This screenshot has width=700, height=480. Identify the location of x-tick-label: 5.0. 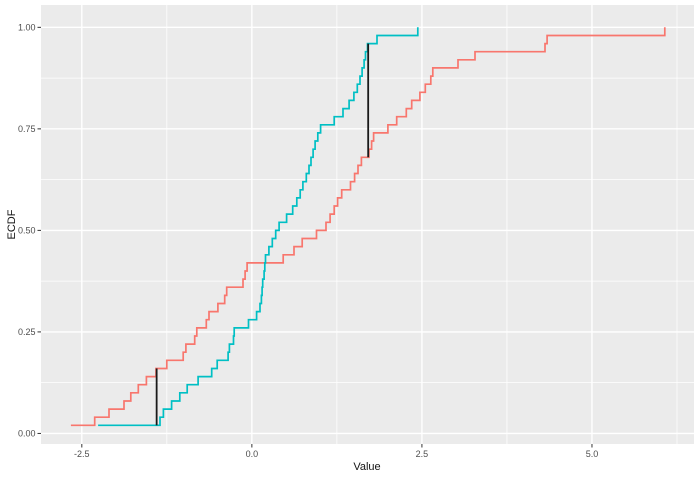
(592, 454).